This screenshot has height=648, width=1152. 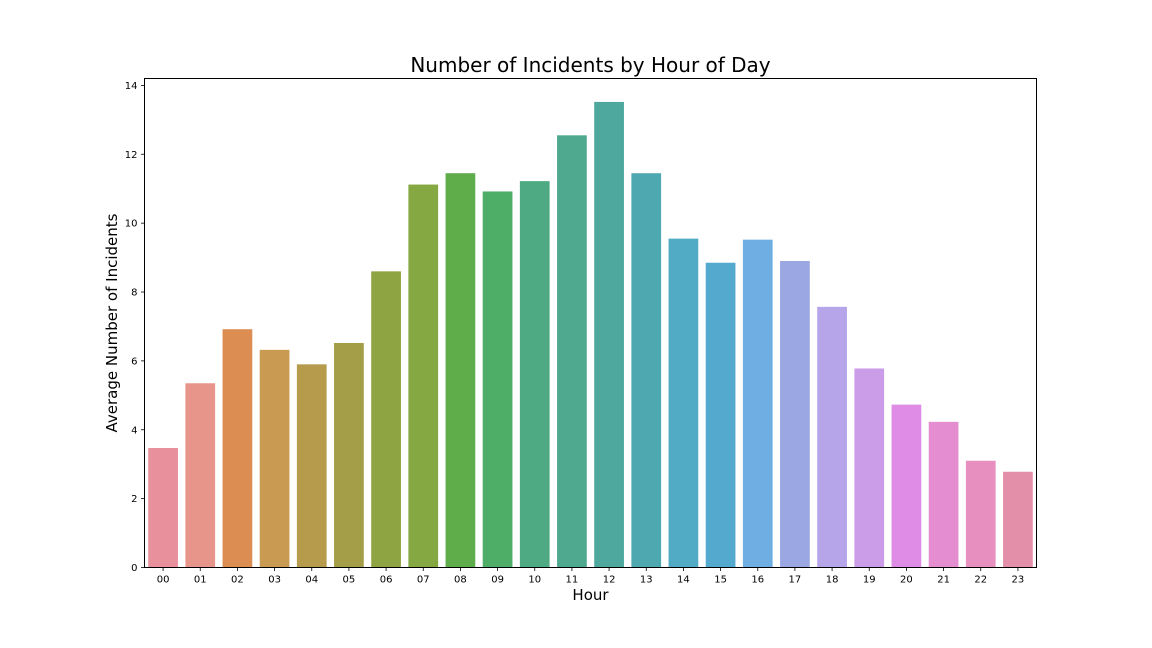 I want to click on x-tick-label: 08, so click(x=460, y=580).